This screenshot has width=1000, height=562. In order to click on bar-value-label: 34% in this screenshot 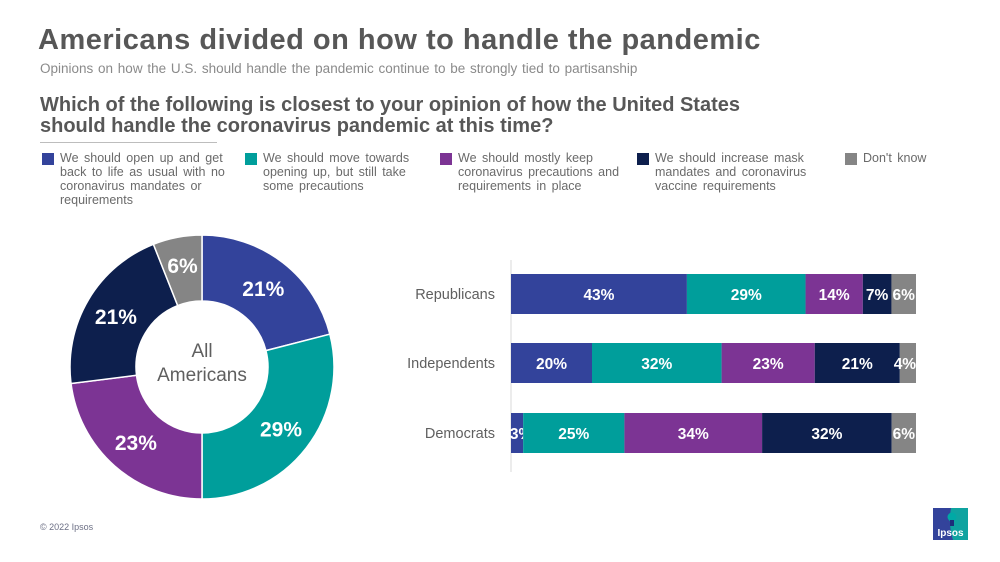, I will do `click(693, 434)`.